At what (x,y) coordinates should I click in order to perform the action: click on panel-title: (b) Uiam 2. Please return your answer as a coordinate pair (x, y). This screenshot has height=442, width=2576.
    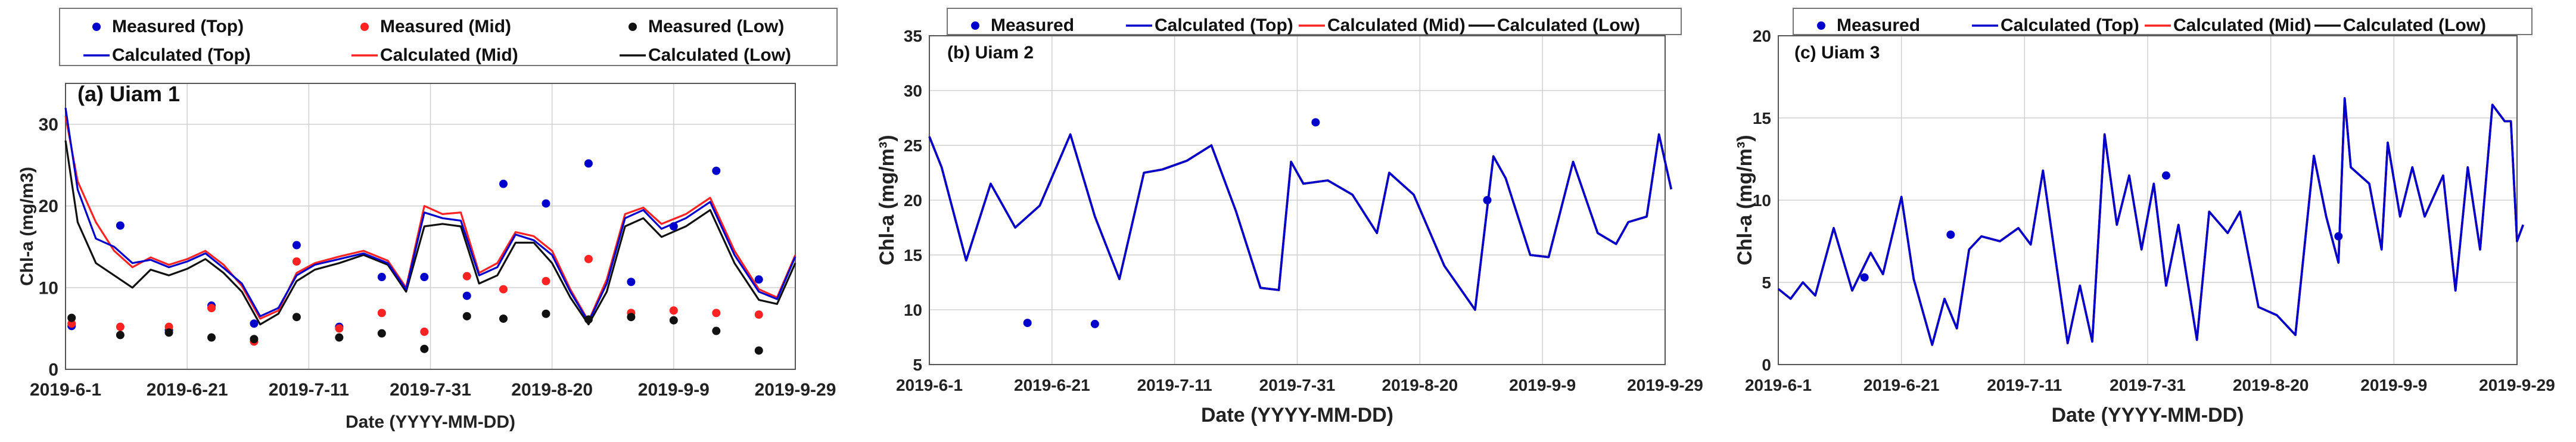
    Looking at the image, I should click on (990, 53).